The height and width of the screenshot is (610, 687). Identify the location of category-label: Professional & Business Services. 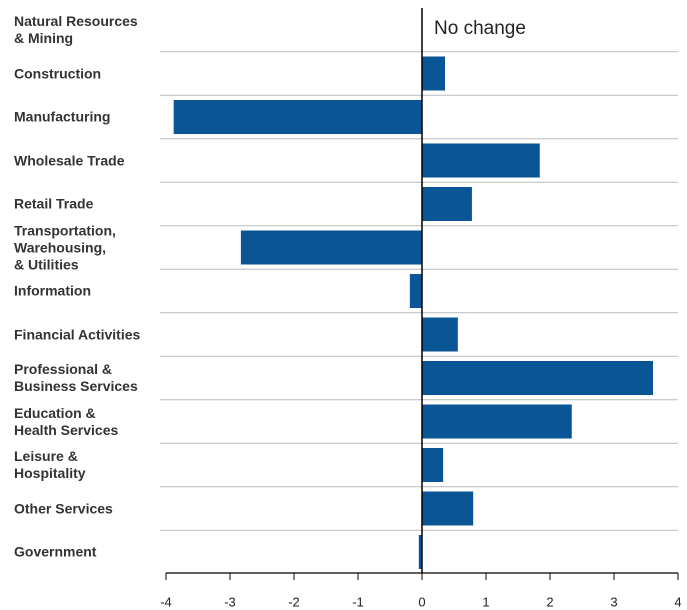
(76, 377).